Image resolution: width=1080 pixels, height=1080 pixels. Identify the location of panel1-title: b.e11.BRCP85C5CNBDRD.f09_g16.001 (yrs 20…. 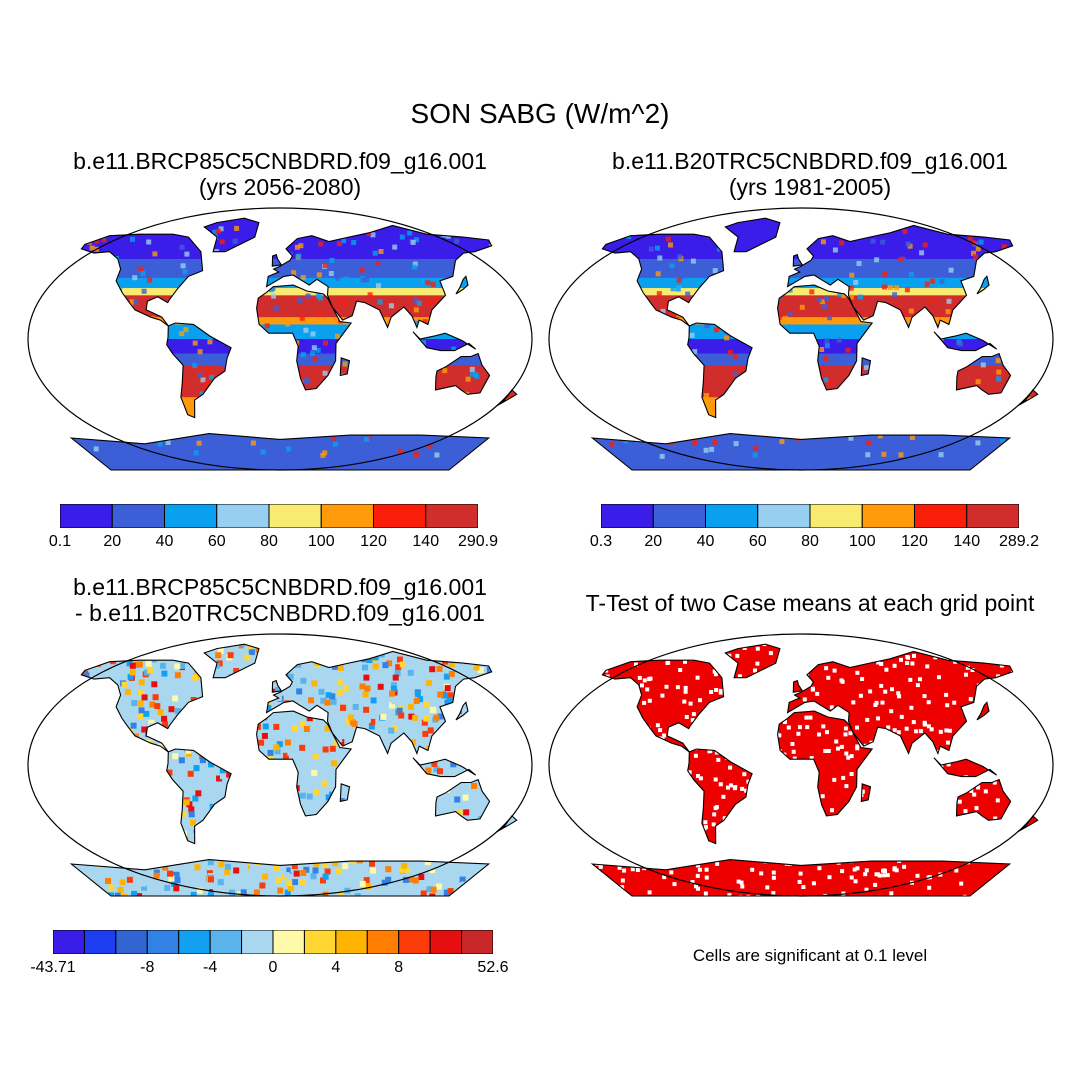
(280, 174).